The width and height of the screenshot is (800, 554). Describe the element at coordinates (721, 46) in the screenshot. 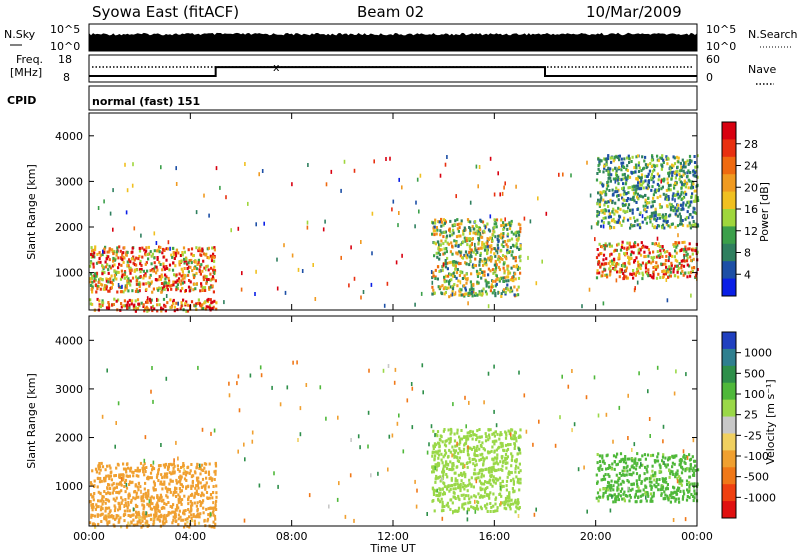

I see `noise-right-tick-bottom: 10^0` at that location.